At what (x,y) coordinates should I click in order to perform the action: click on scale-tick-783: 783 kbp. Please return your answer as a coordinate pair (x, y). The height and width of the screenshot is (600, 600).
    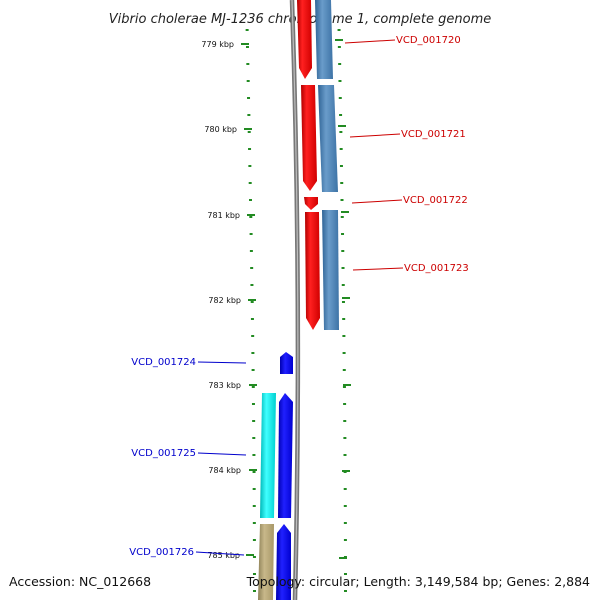
    Looking at the image, I should click on (232, 385).